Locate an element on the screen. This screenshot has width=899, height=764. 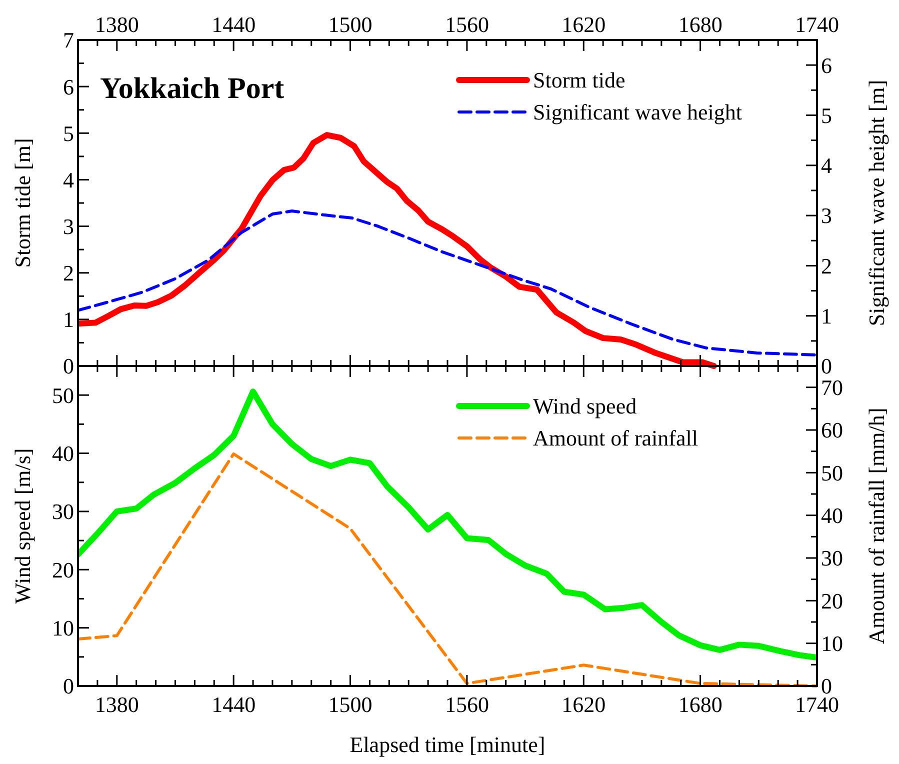
legend-label: Wind speed is located at coordinates (585, 406).